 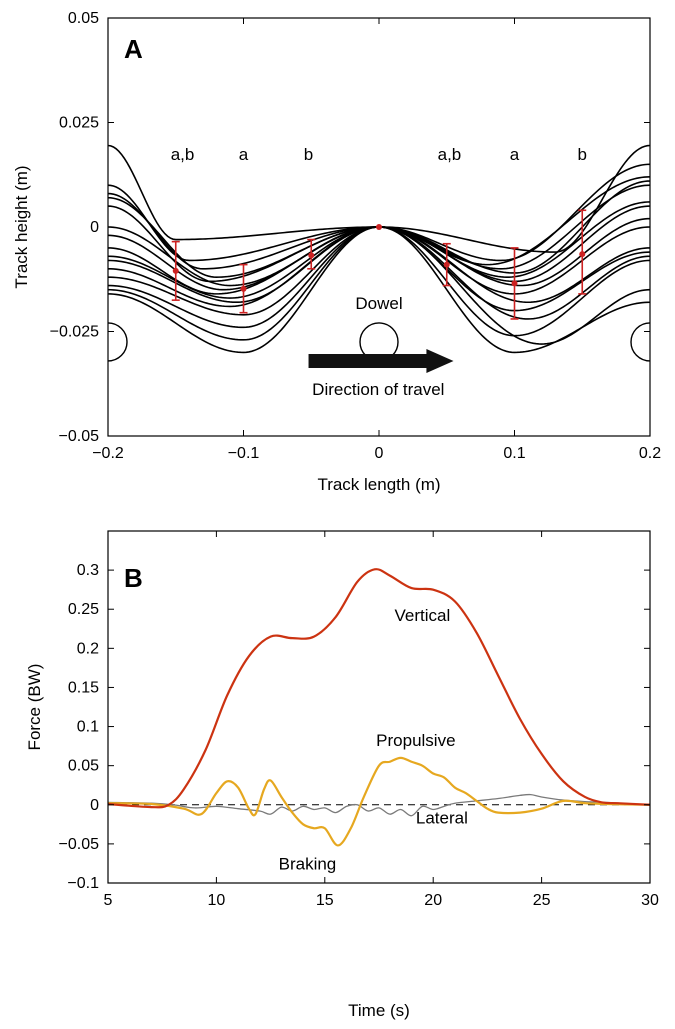 I want to click on y-tick-label: 0.3, so click(x=88, y=570).